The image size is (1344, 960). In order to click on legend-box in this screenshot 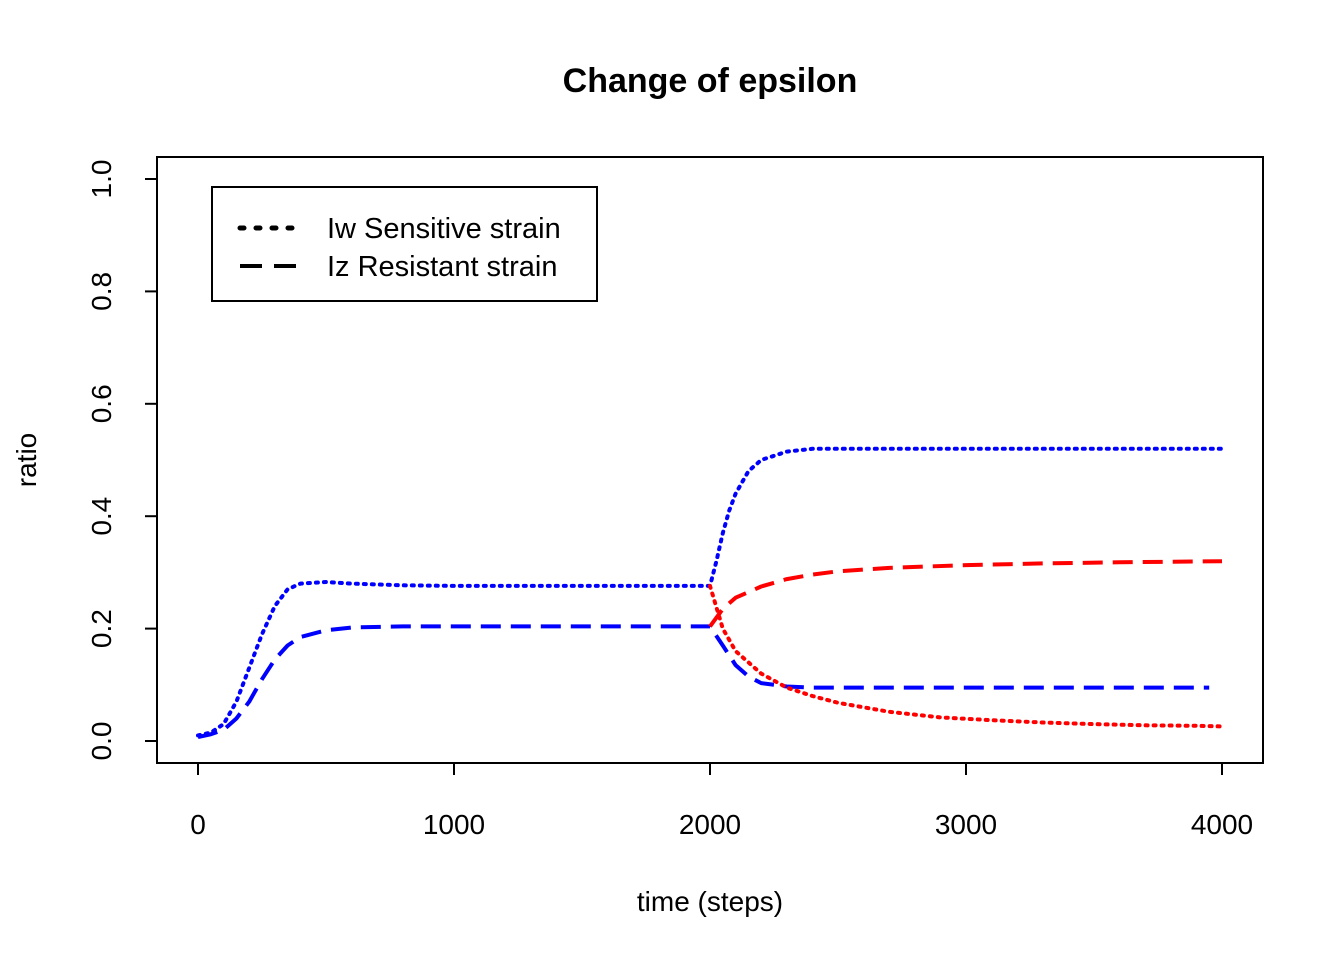, I will do `click(404, 244)`.